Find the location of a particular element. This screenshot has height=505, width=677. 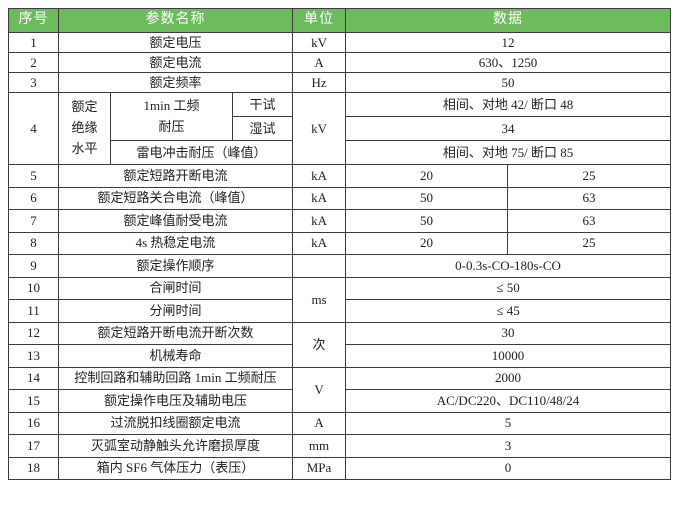

row-number: 10 is located at coordinates (33, 288).